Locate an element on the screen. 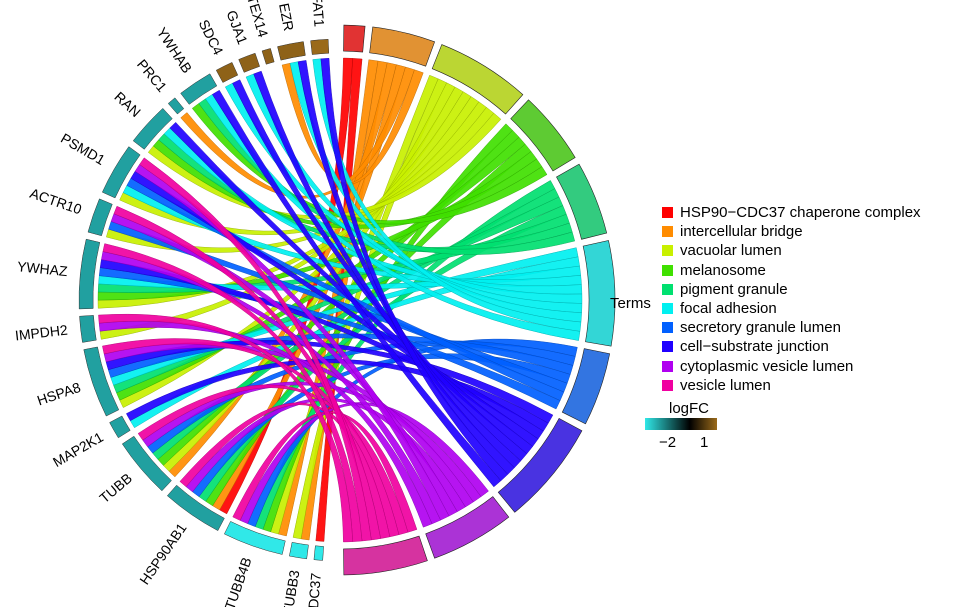  gene-sector-gja1 is located at coordinates (249, 62).